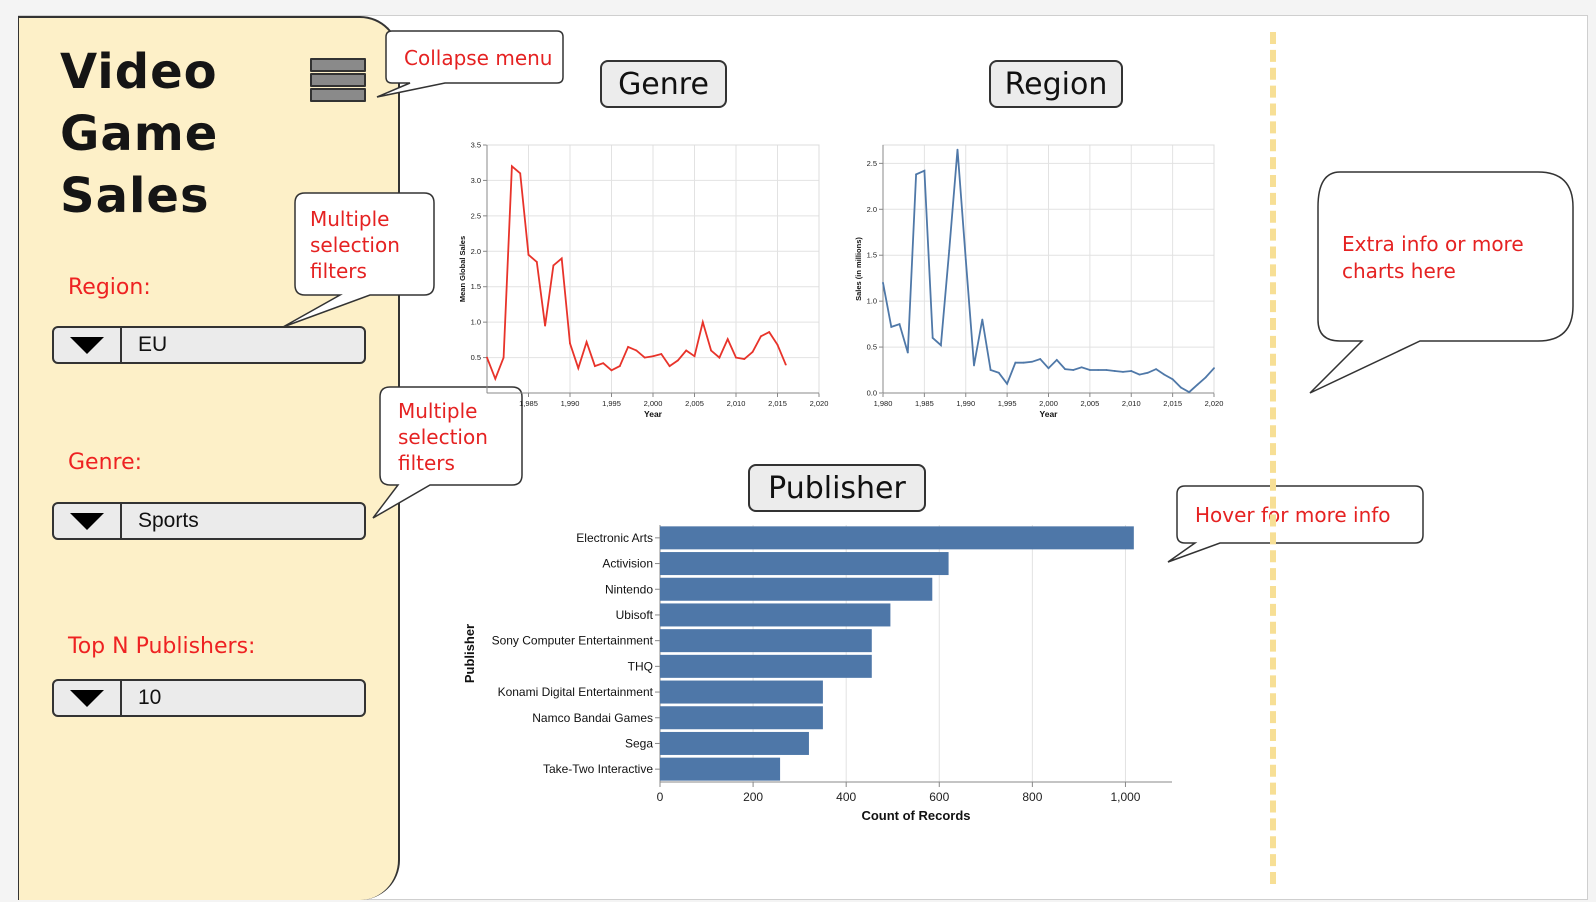 This screenshot has height=902, width=1596. Describe the element at coordinates (470, 64) in the screenshot. I see `collapse-menu-bubble` at that location.